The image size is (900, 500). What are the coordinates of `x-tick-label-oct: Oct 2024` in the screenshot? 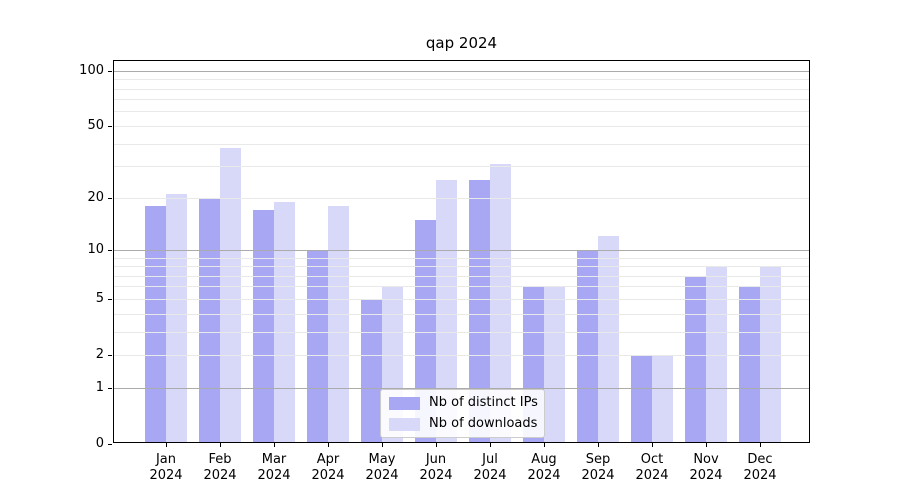 It's located at (652, 468).